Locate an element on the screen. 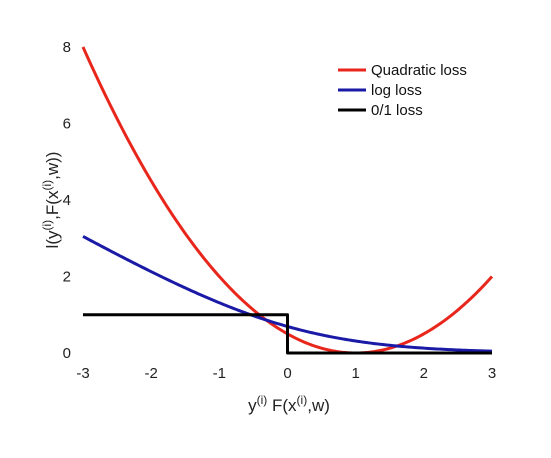  y-label-base: l(y is located at coordinates (52, 239).